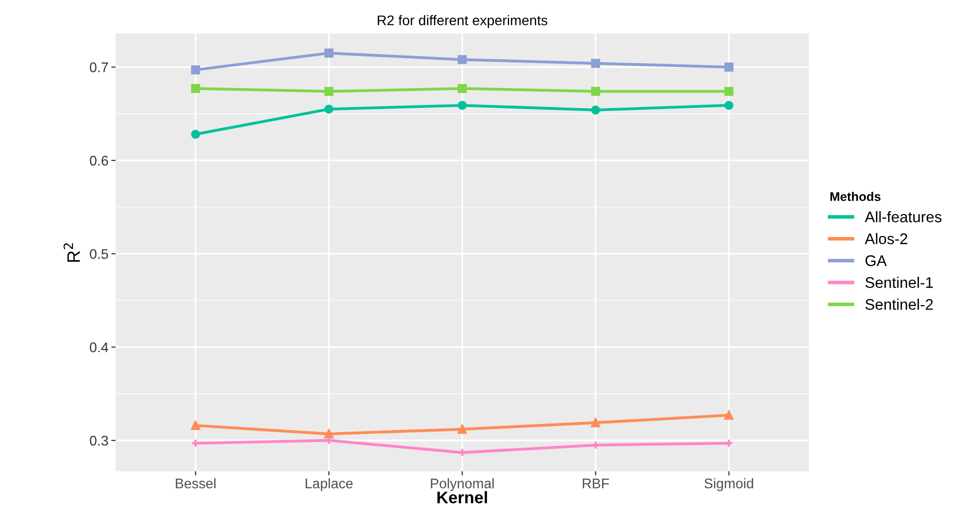 The image size is (963, 515). What do you see at coordinates (196, 483) in the screenshot?
I see `x-tick-label: Bessel` at bounding box center [196, 483].